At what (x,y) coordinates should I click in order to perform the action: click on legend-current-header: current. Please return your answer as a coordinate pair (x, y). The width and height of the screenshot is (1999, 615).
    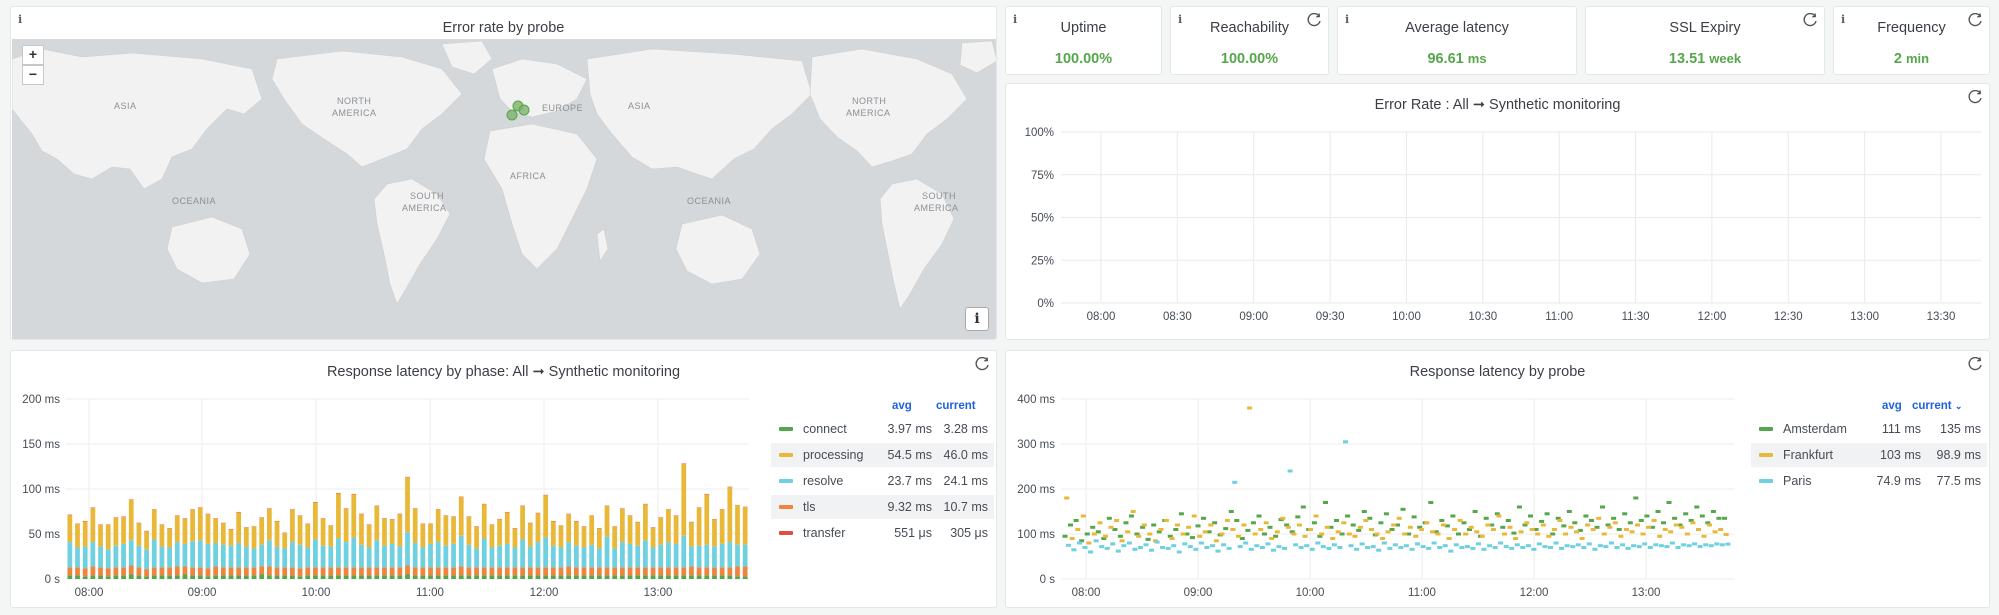
    Looking at the image, I should click on (956, 406).